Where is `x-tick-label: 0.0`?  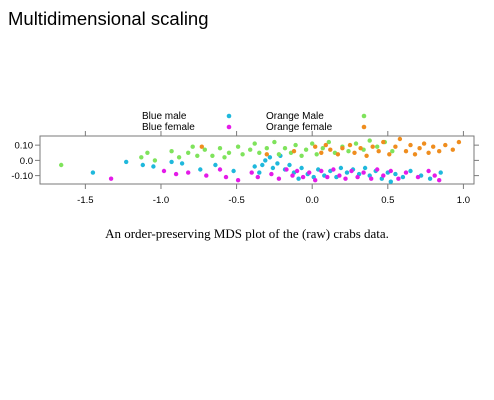
x-tick-label: 0.0 is located at coordinates (312, 200).